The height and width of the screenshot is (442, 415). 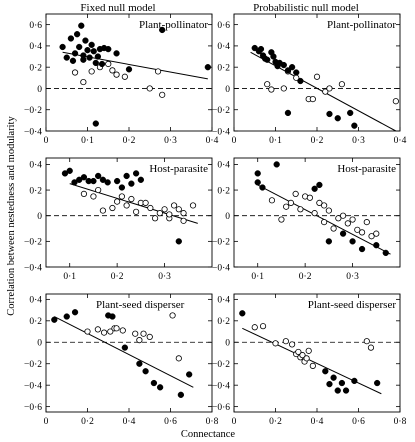 I want to click on panel-label: Plant-pollinator, so click(x=173, y=25).